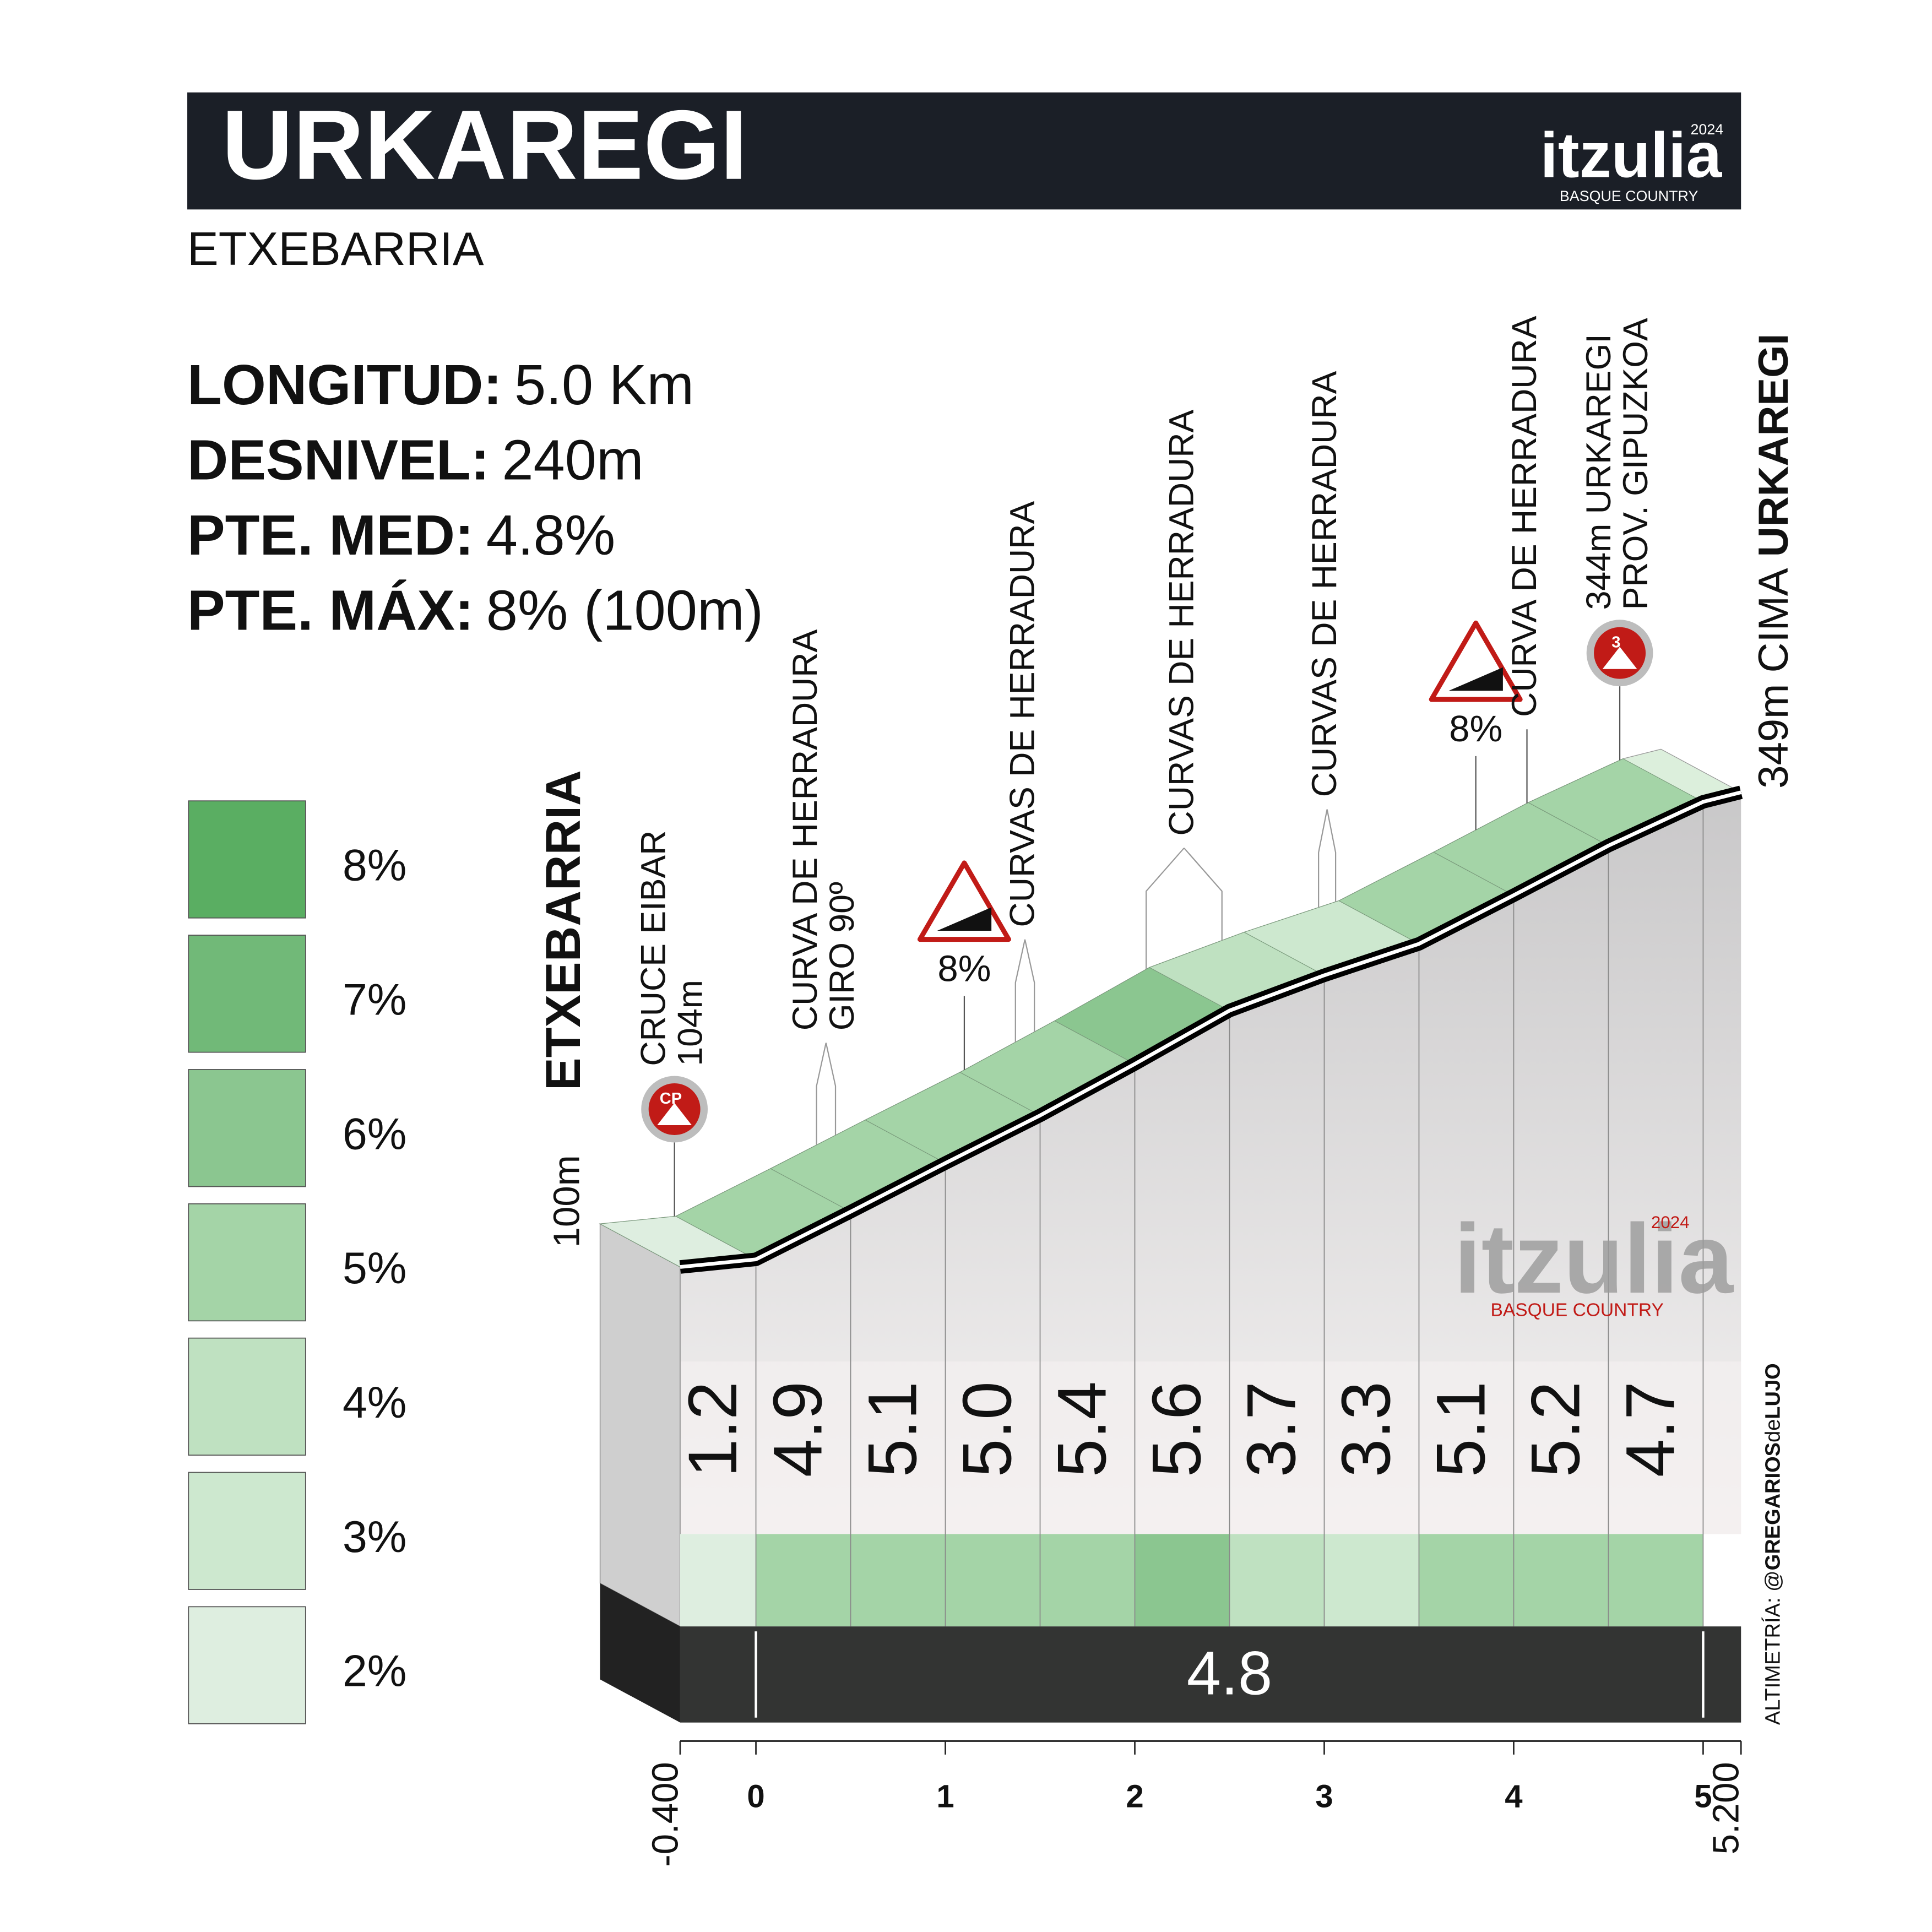  I want to click on logo-year: 2024, so click(1707, 129).